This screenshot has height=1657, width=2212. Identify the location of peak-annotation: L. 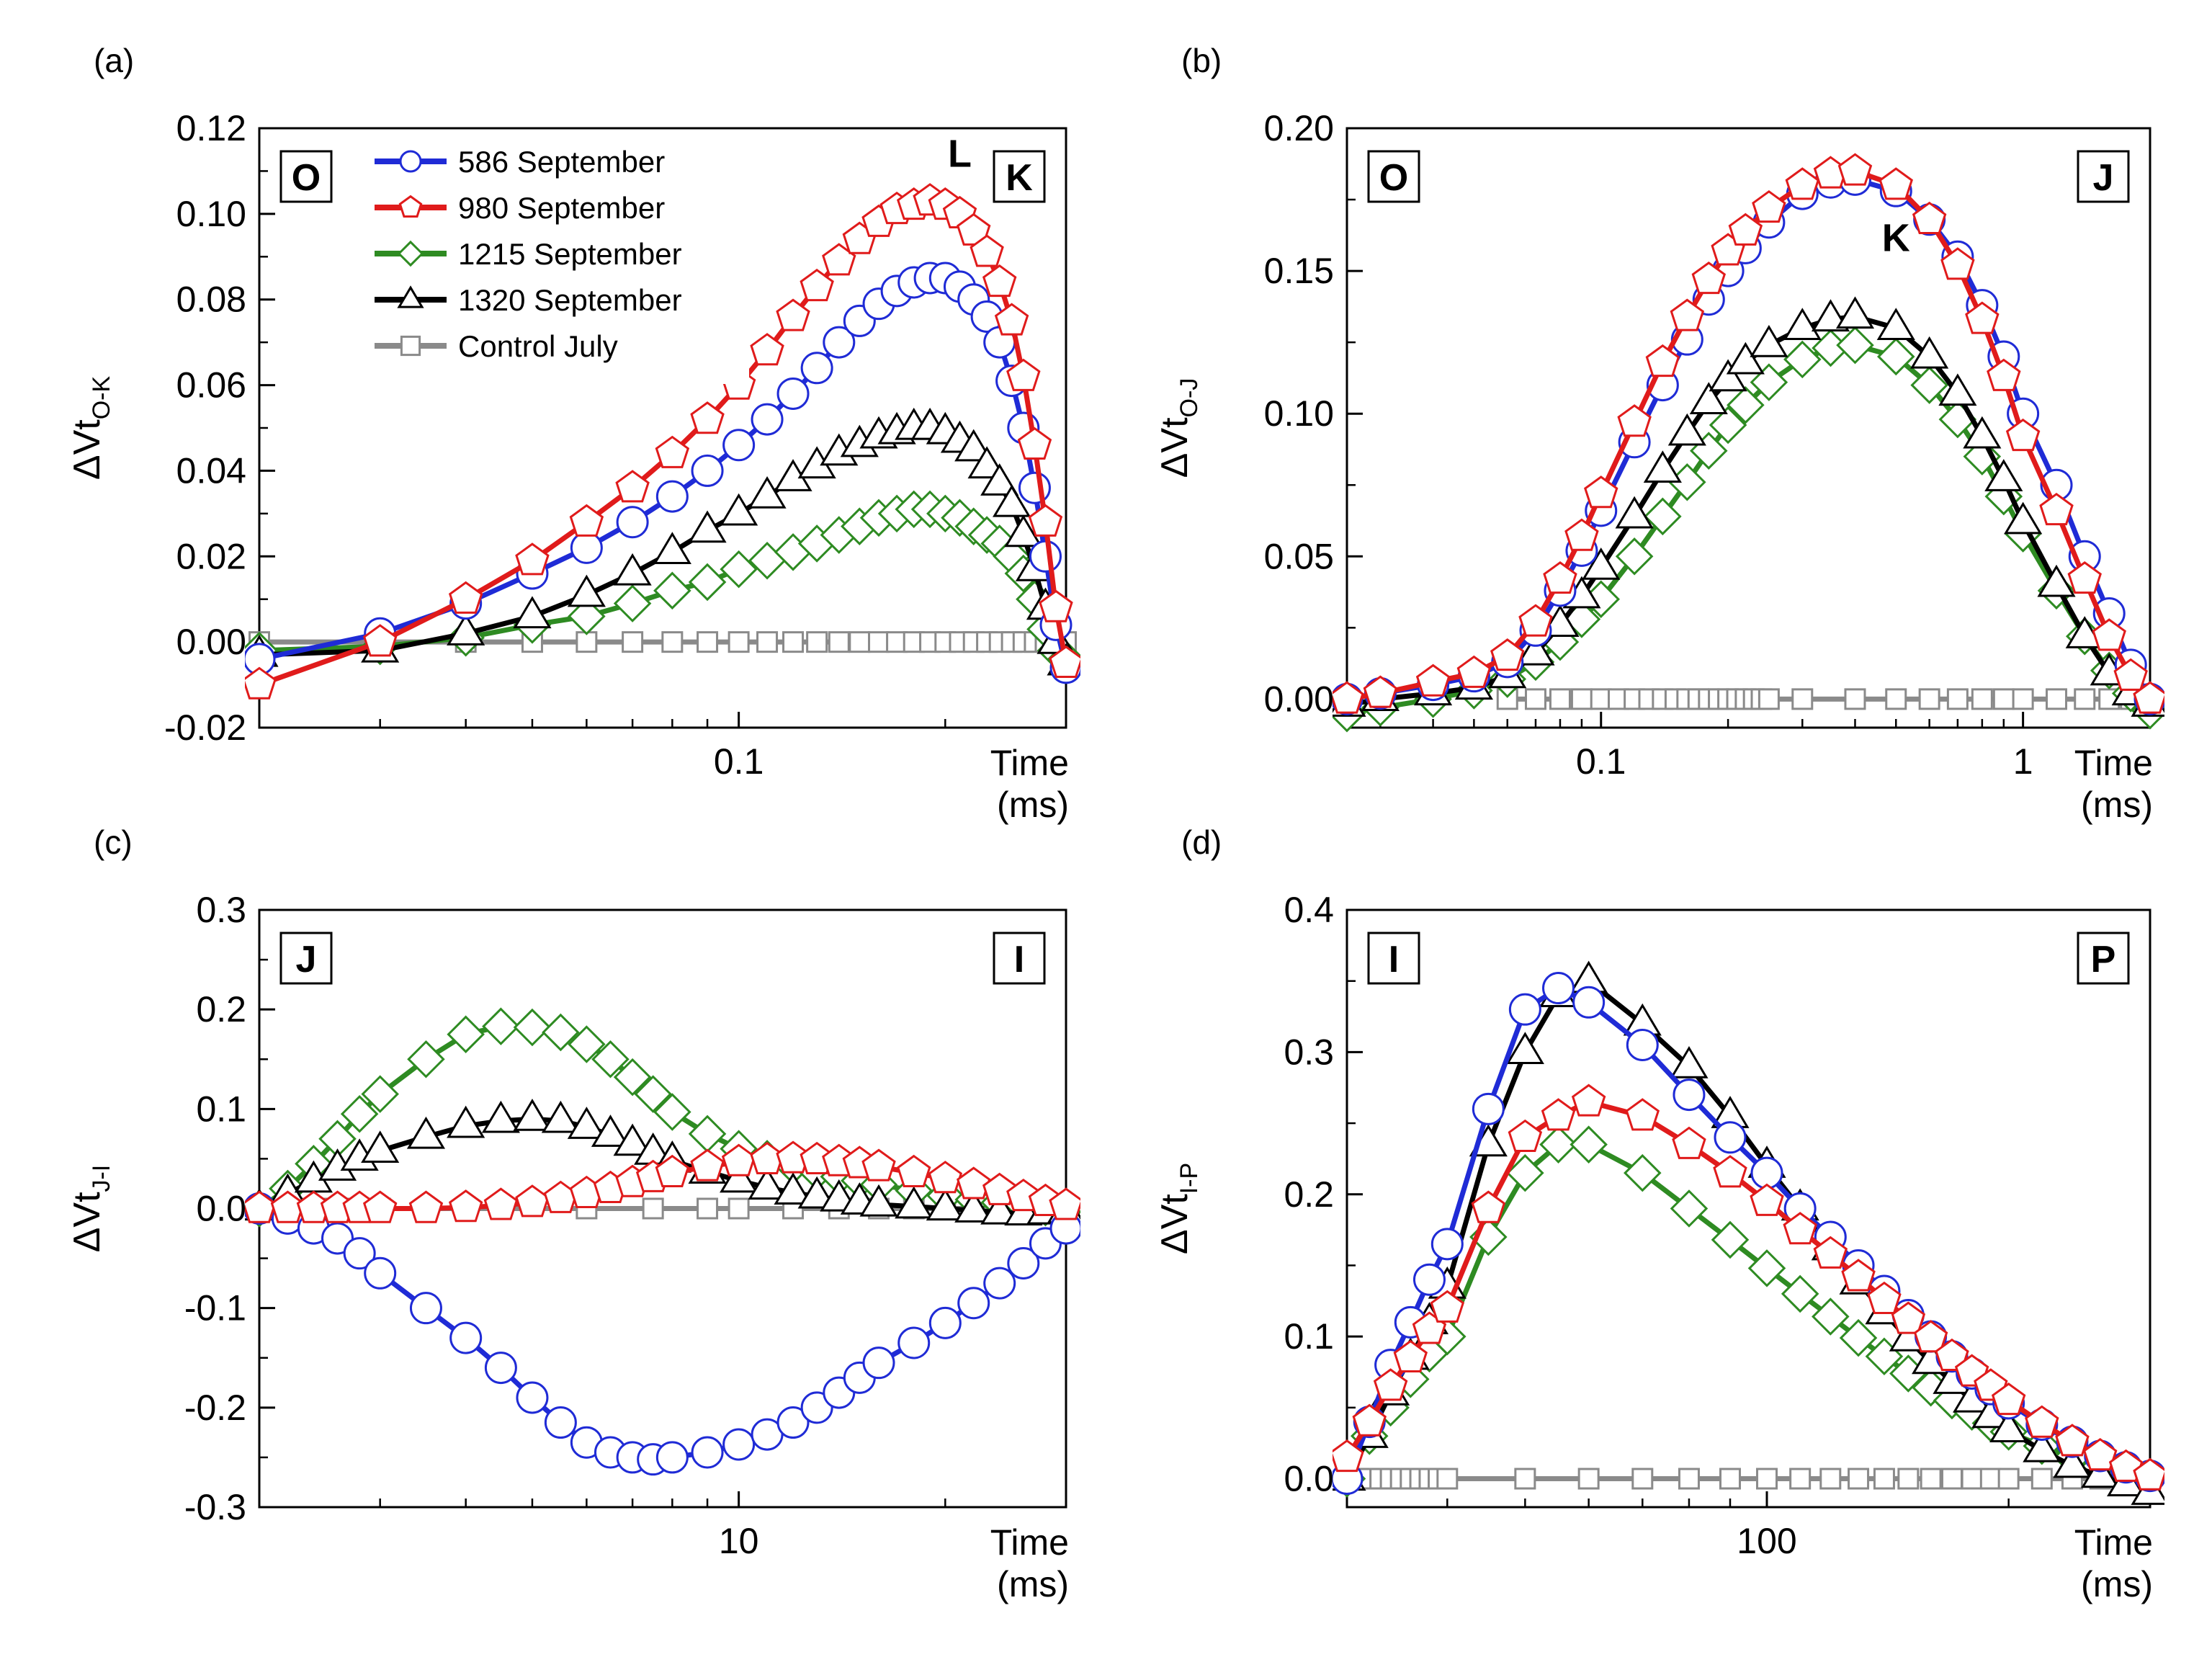
(960, 153).